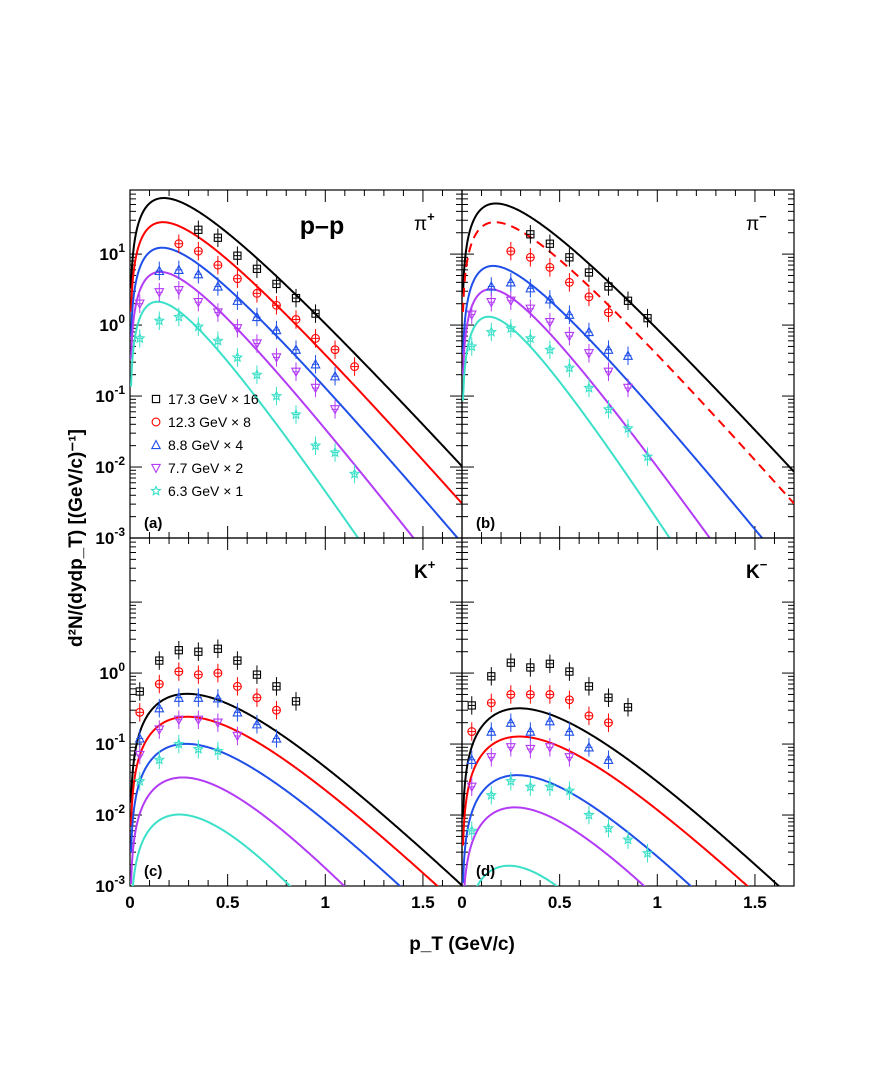 This screenshot has height=1085, width=872. I want to click on particle-label: π−, so click(756, 222).